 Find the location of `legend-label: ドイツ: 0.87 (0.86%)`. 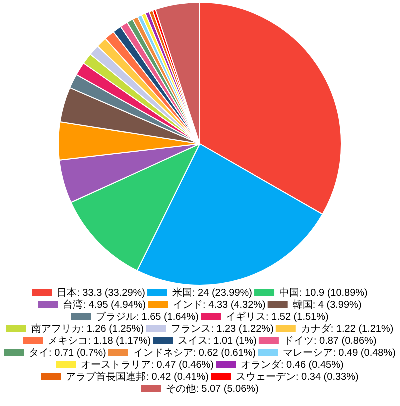

legend-label: ドイツ: 0.87 (0.86%) is located at coordinates (330, 341).